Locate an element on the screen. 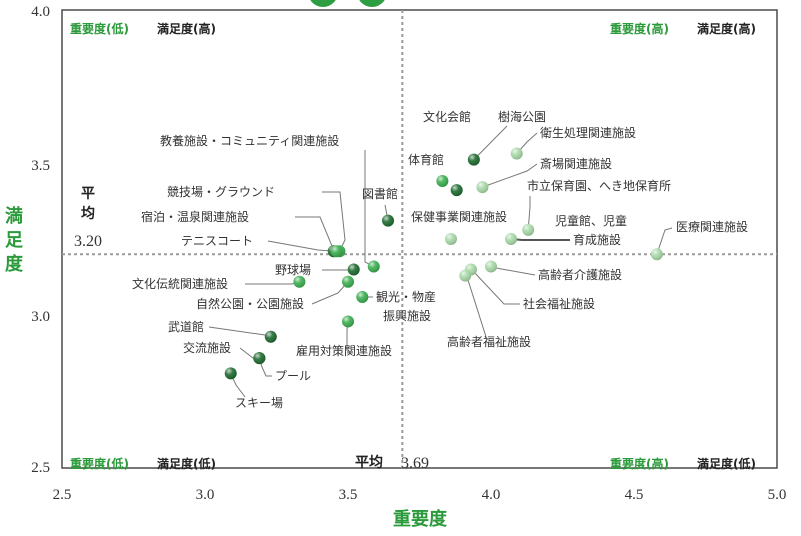 The width and height of the screenshot is (801, 536). point-label: 雇用対策関連施設 is located at coordinates (344, 350).